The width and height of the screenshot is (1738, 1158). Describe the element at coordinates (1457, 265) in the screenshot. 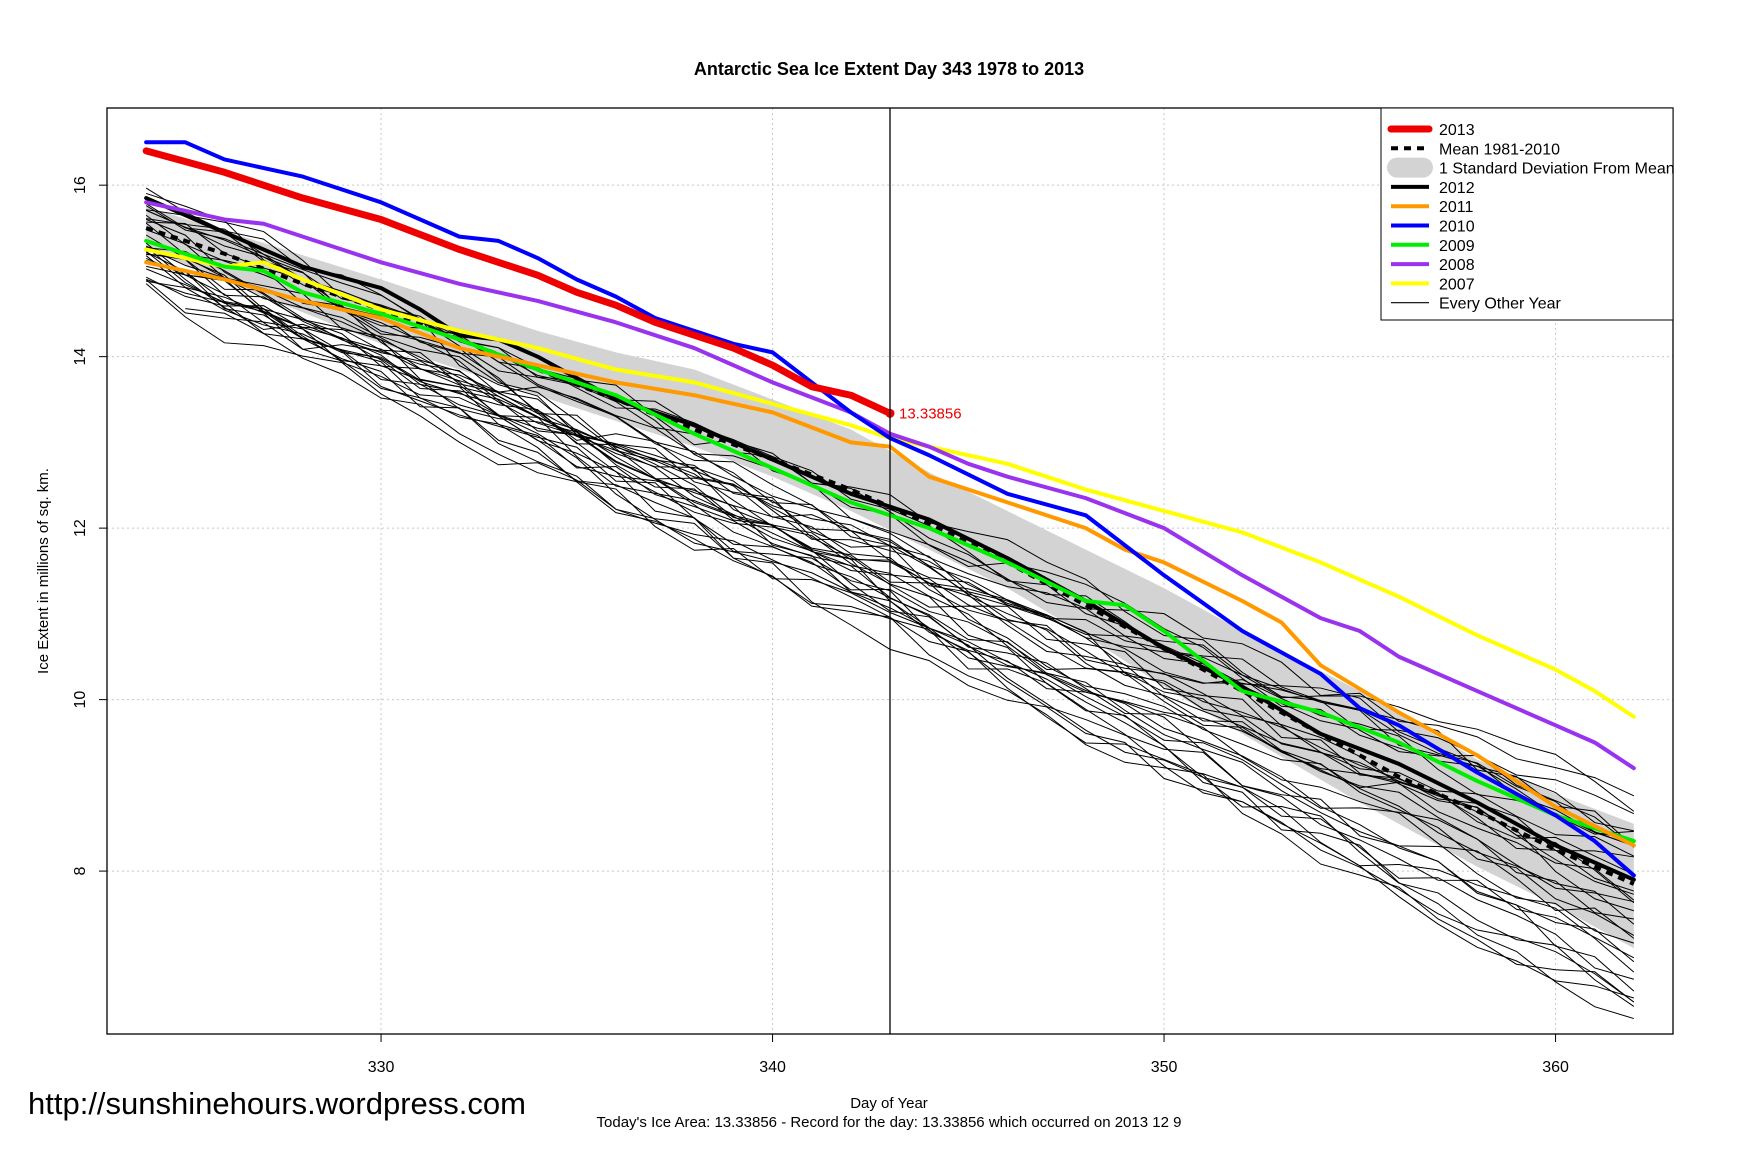

I see `legend-label-2008: 2008` at that location.